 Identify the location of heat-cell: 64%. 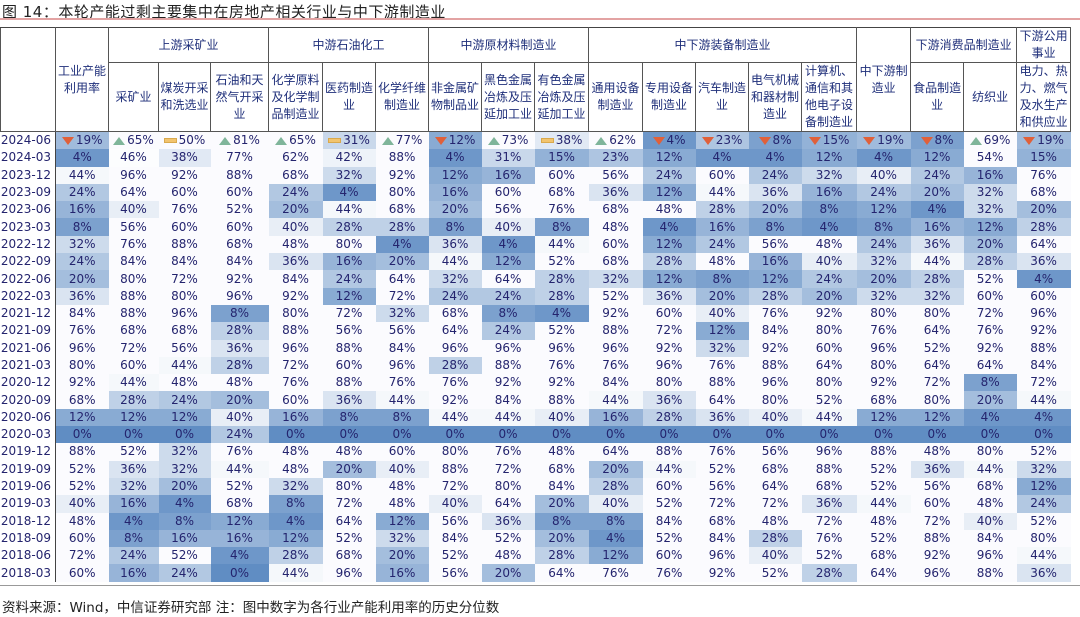
(402, 279).